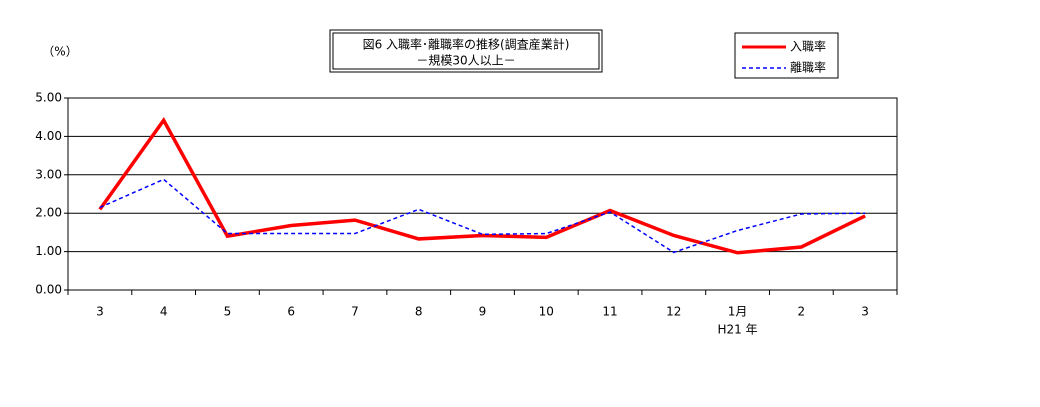  I want to click on x-tick-label: 5, so click(228, 312).